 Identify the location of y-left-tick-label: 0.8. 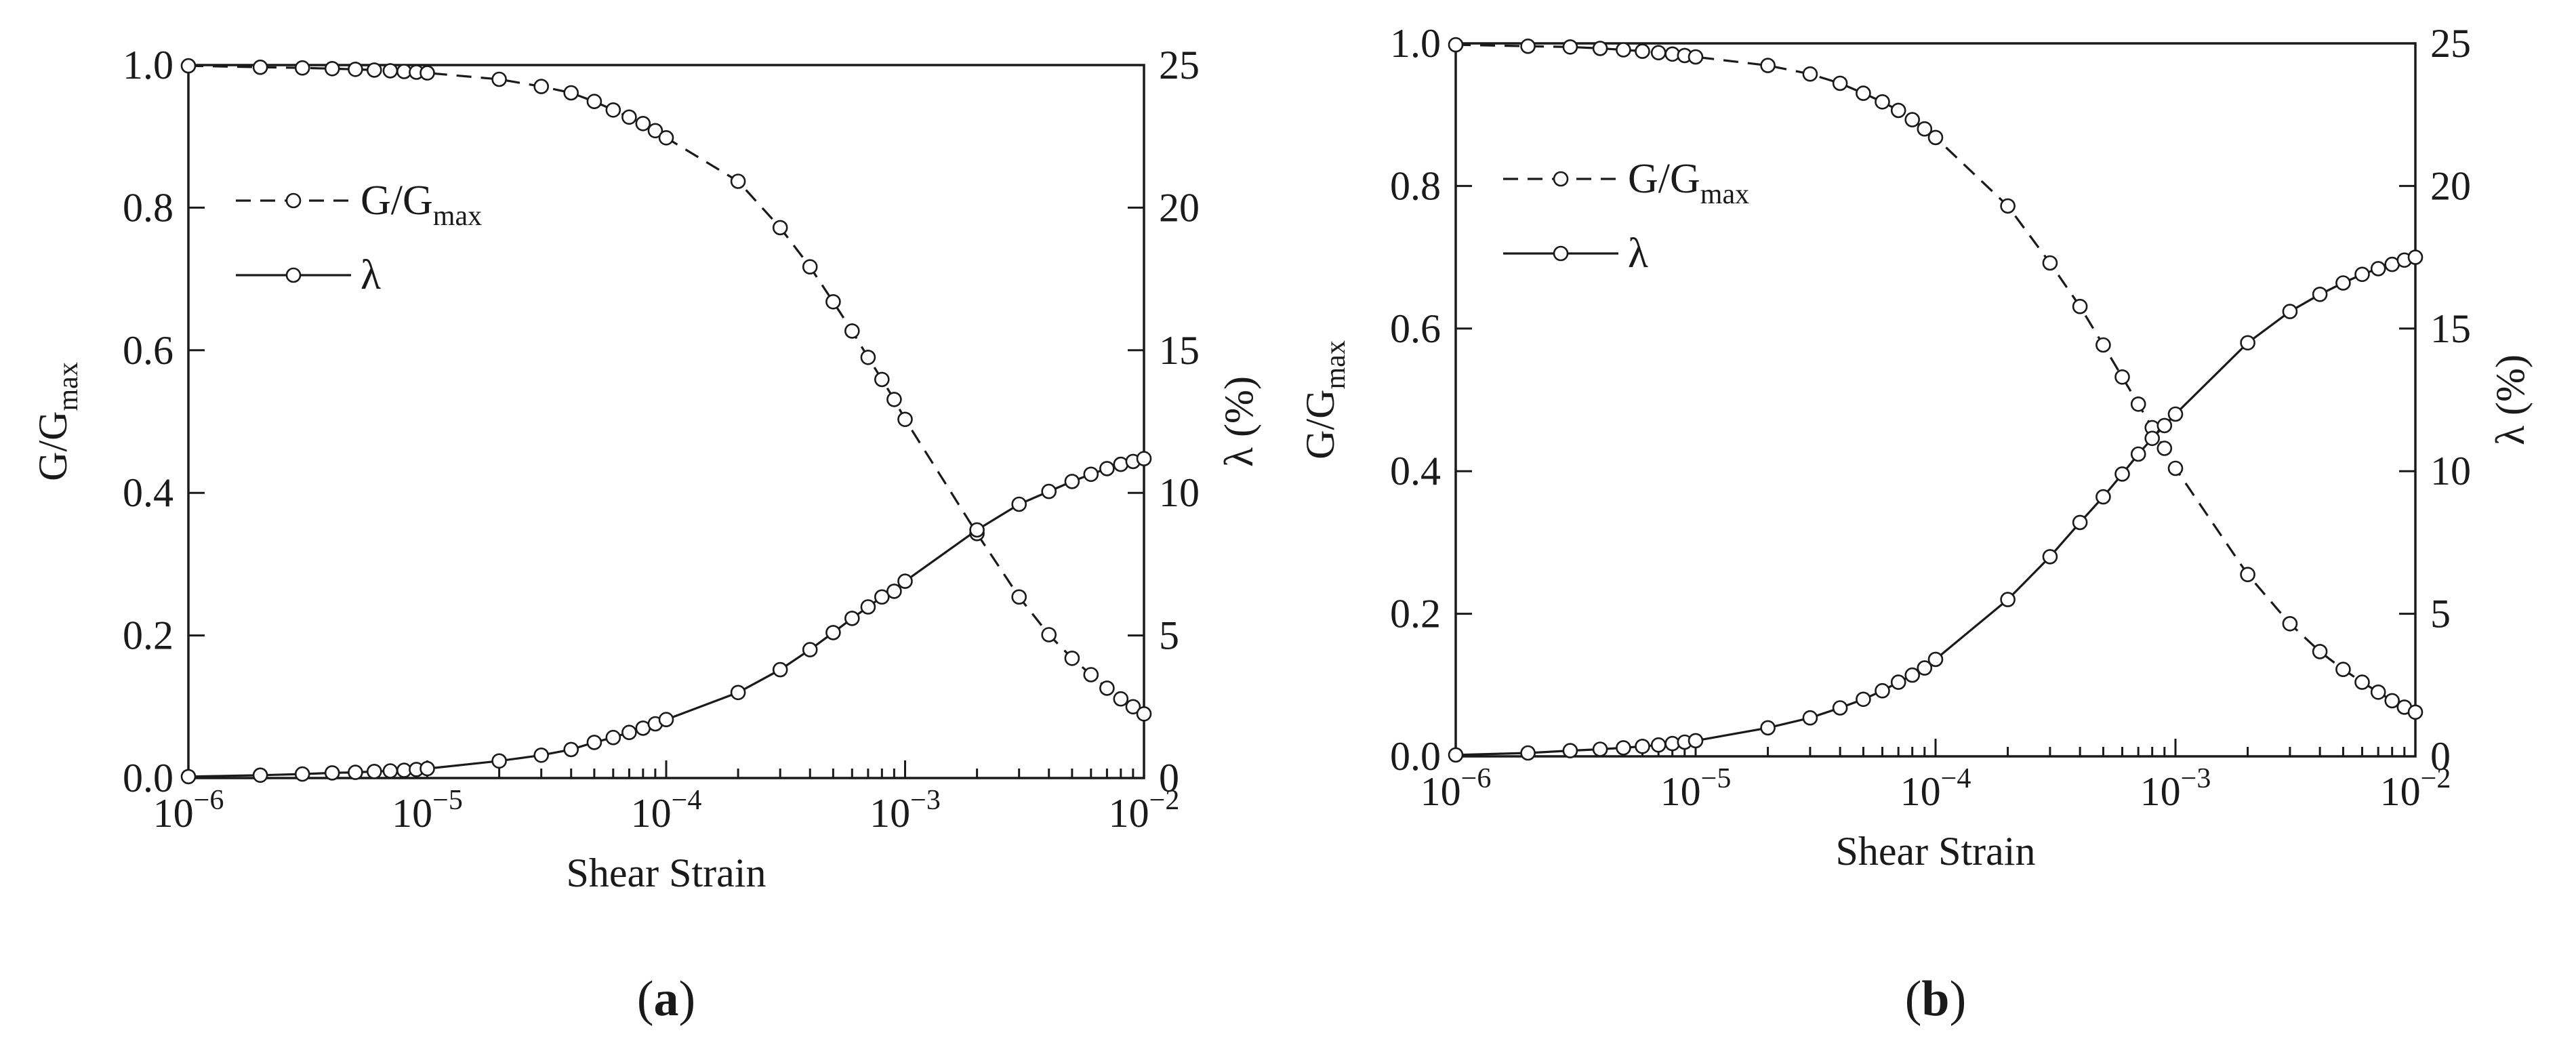
(1416, 185).